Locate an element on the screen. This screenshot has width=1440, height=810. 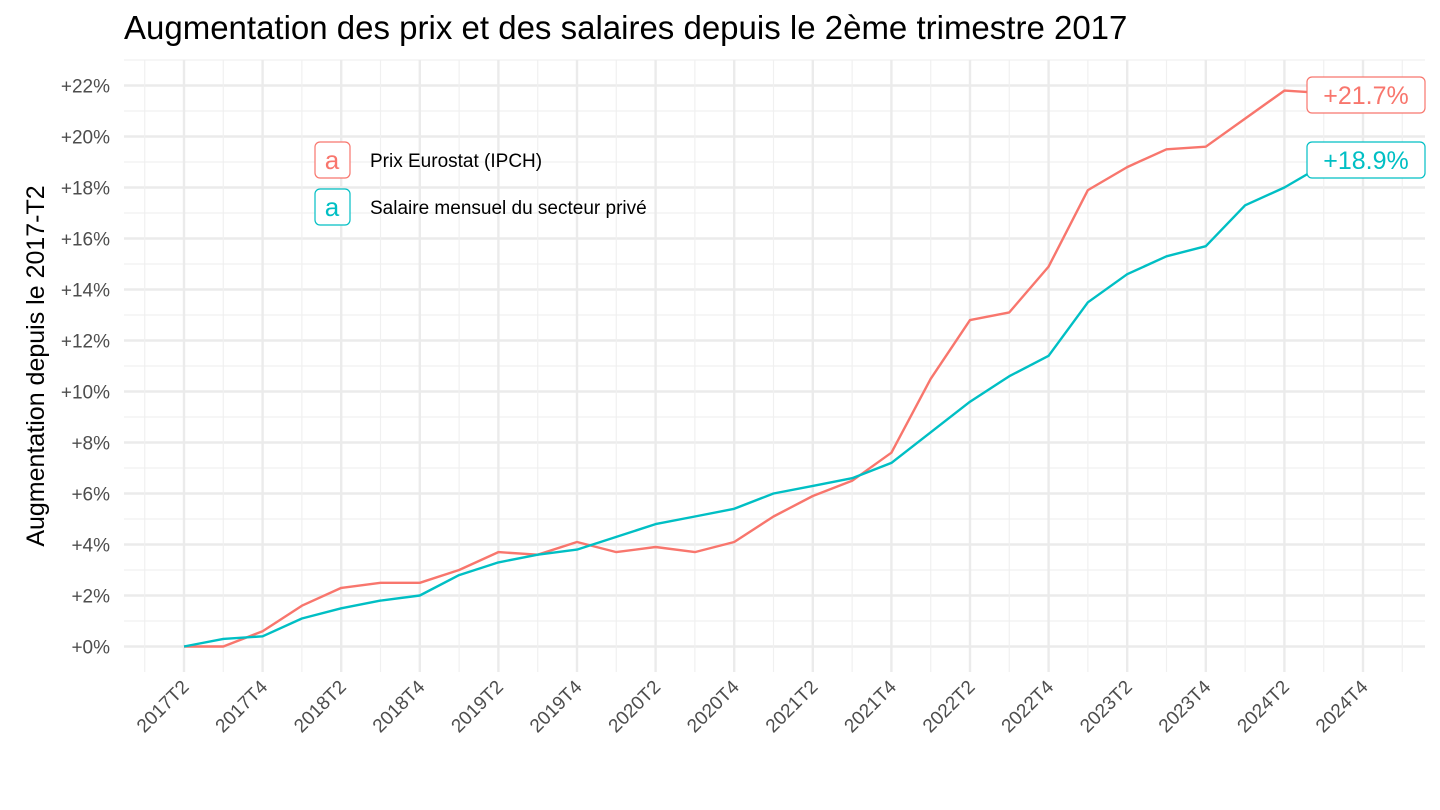
y-tick-label: +2% is located at coordinates (90, 597).